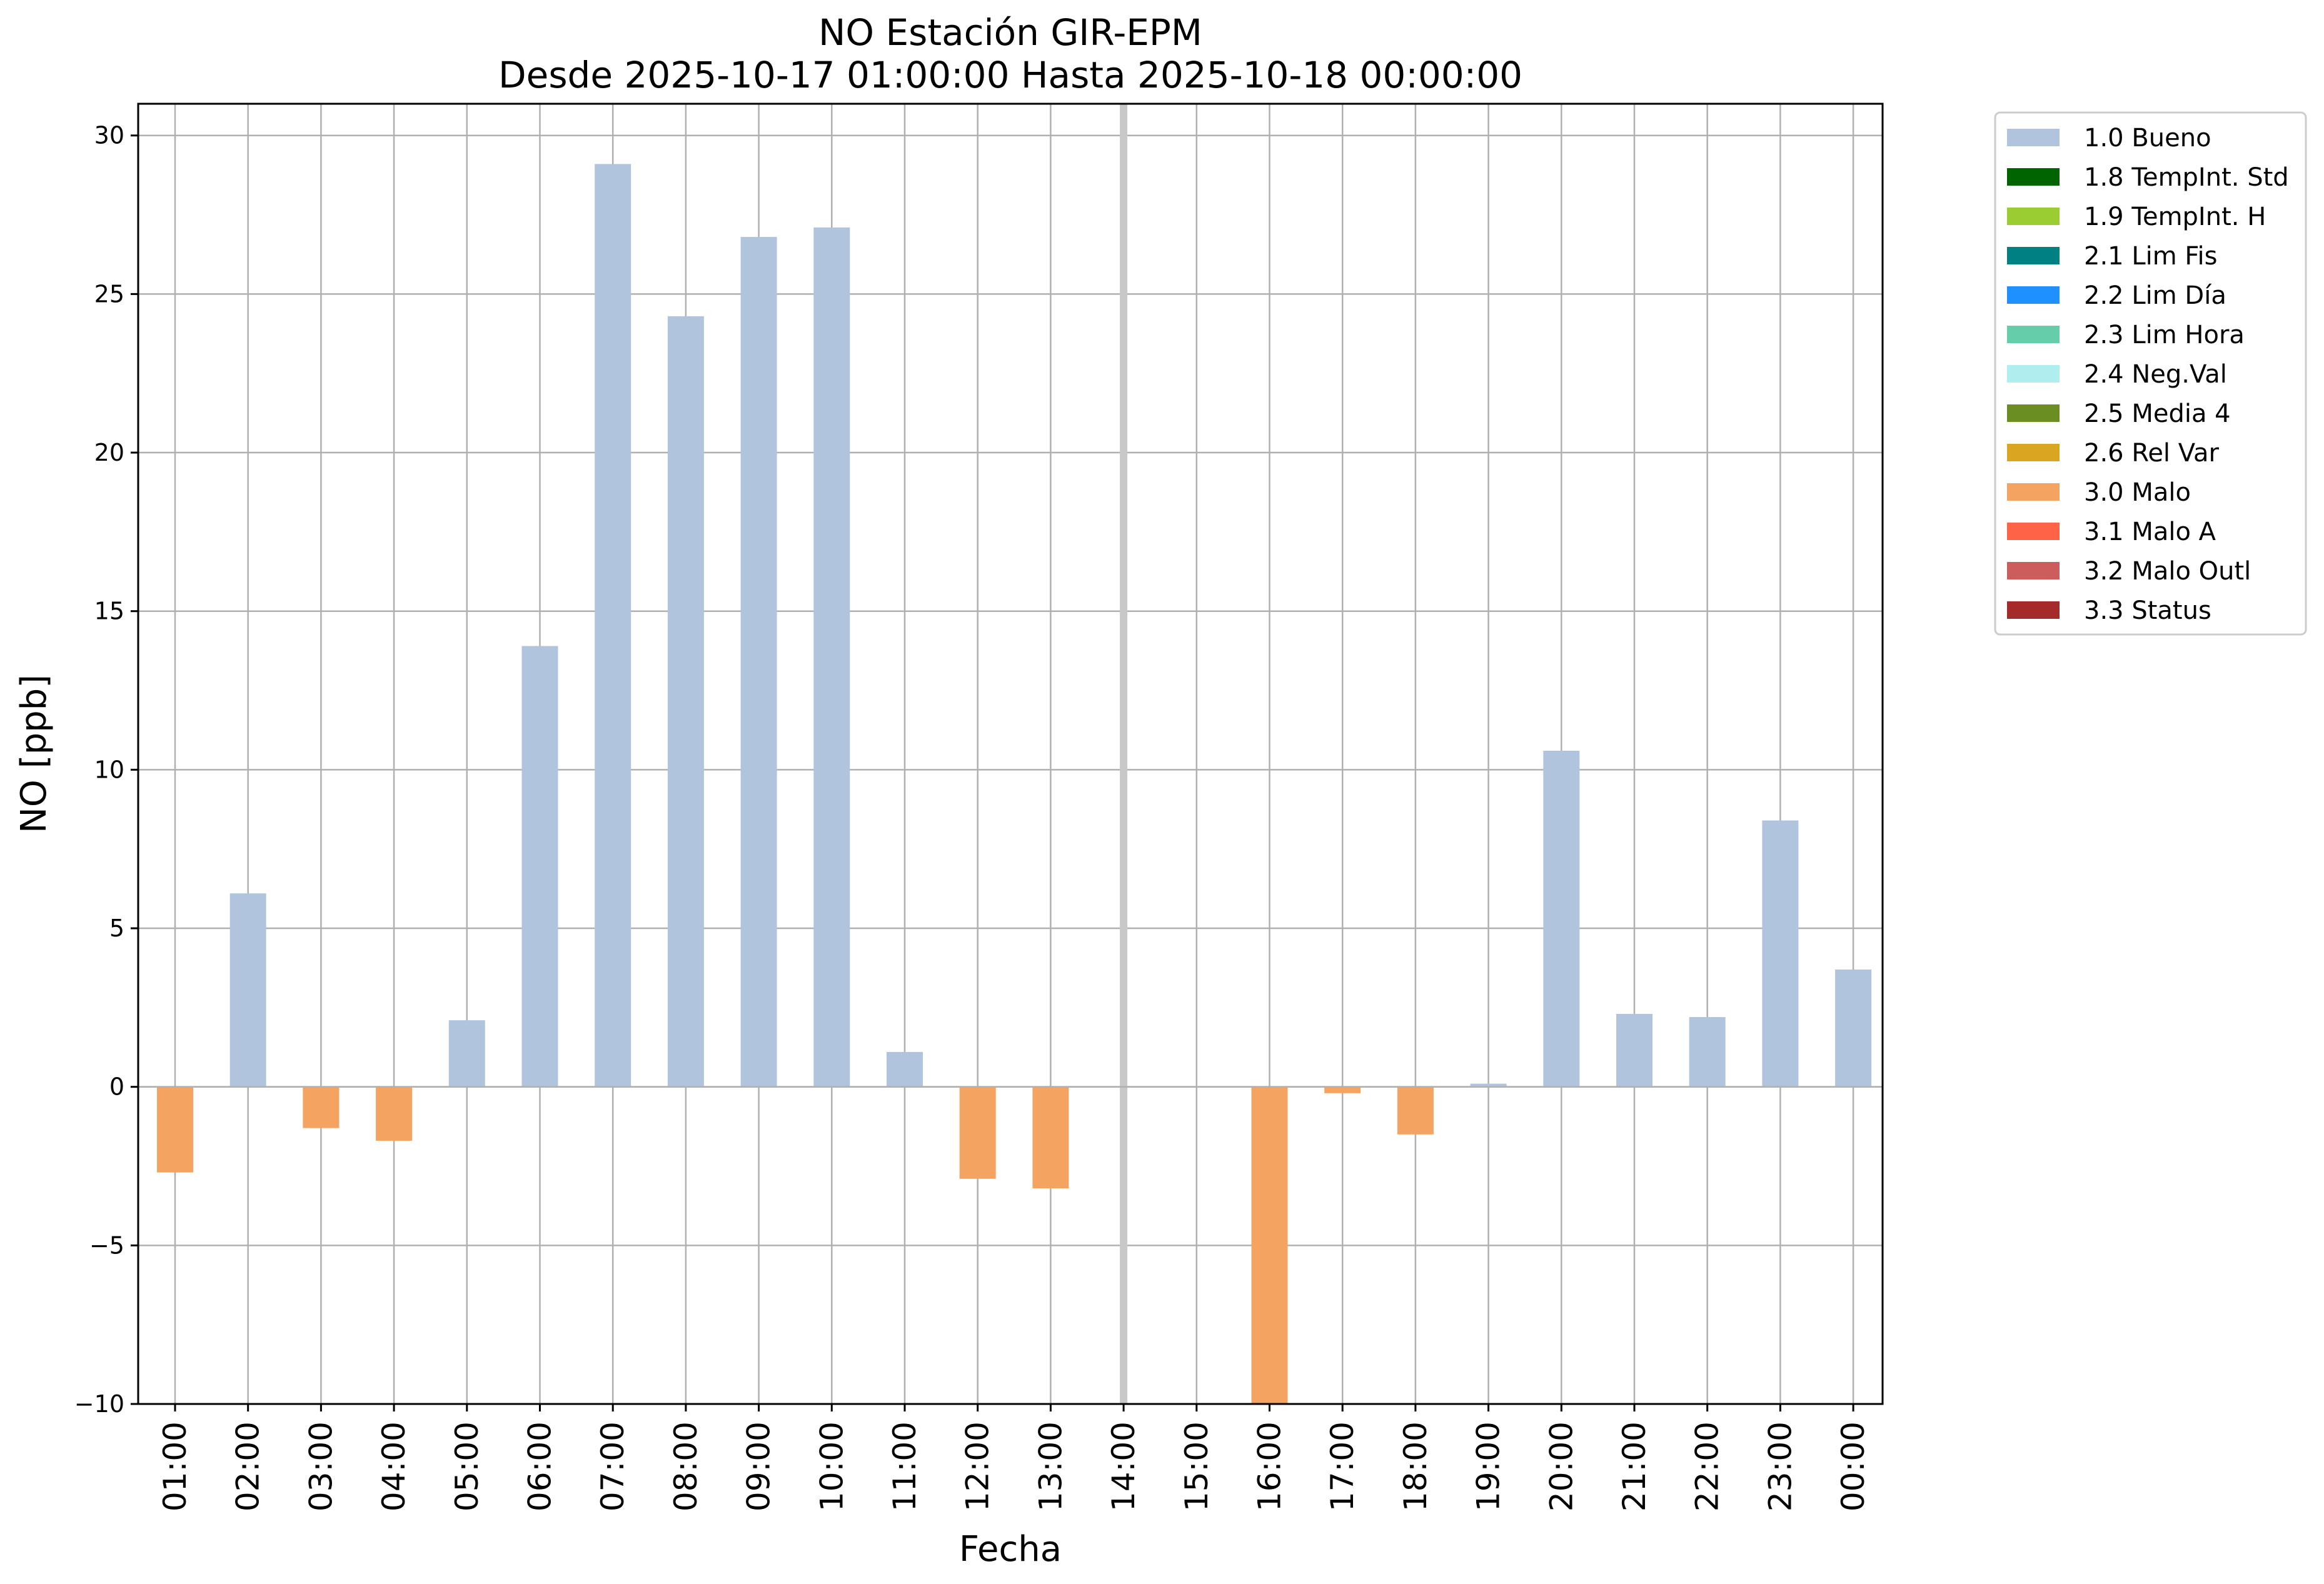 The image size is (2324, 1584). What do you see at coordinates (1010, 1549) in the screenshot?
I see `x-axis-label: Fecha` at bounding box center [1010, 1549].